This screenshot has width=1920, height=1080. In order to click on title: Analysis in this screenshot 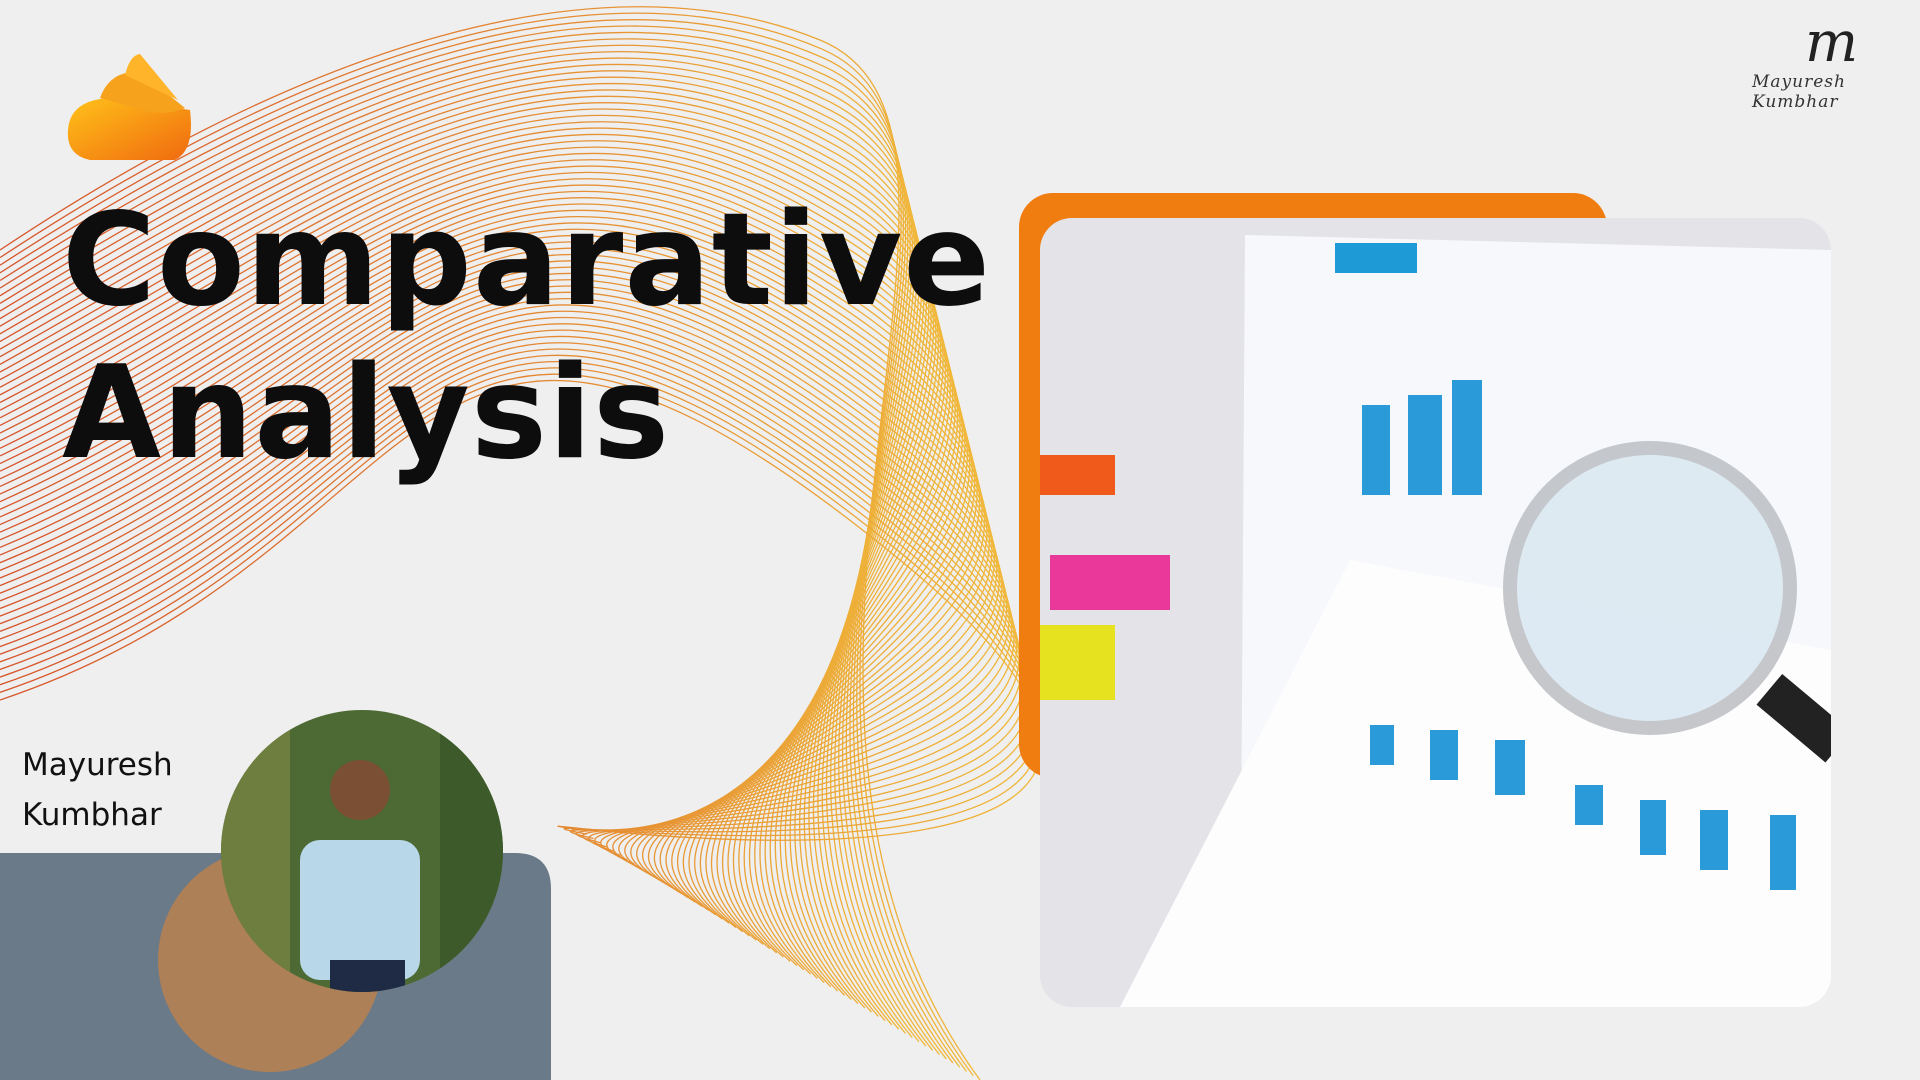, I will do `click(366, 413)`.